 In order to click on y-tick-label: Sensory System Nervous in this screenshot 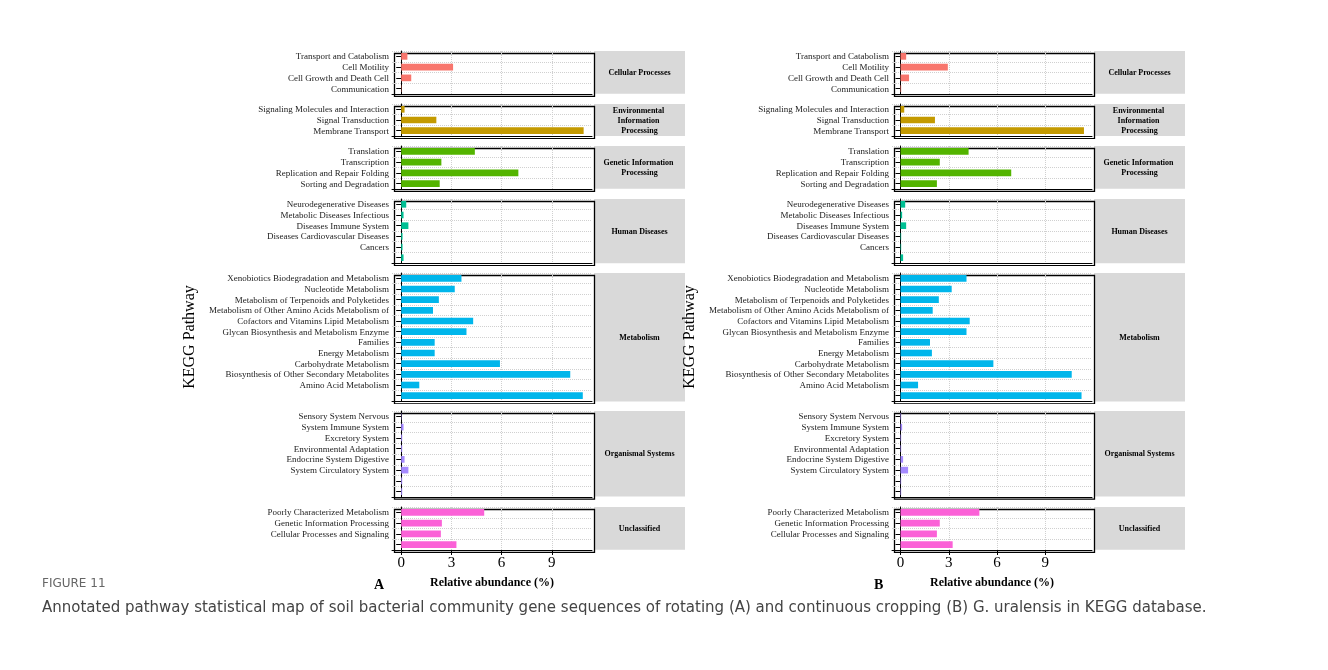, I will do `click(844, 416)`.